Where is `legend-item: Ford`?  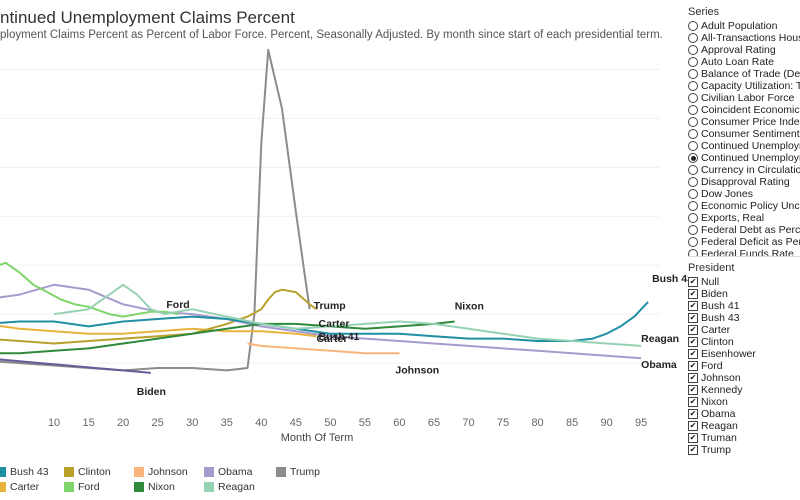 legend-item: Ford is located at coordinates (82, 487).